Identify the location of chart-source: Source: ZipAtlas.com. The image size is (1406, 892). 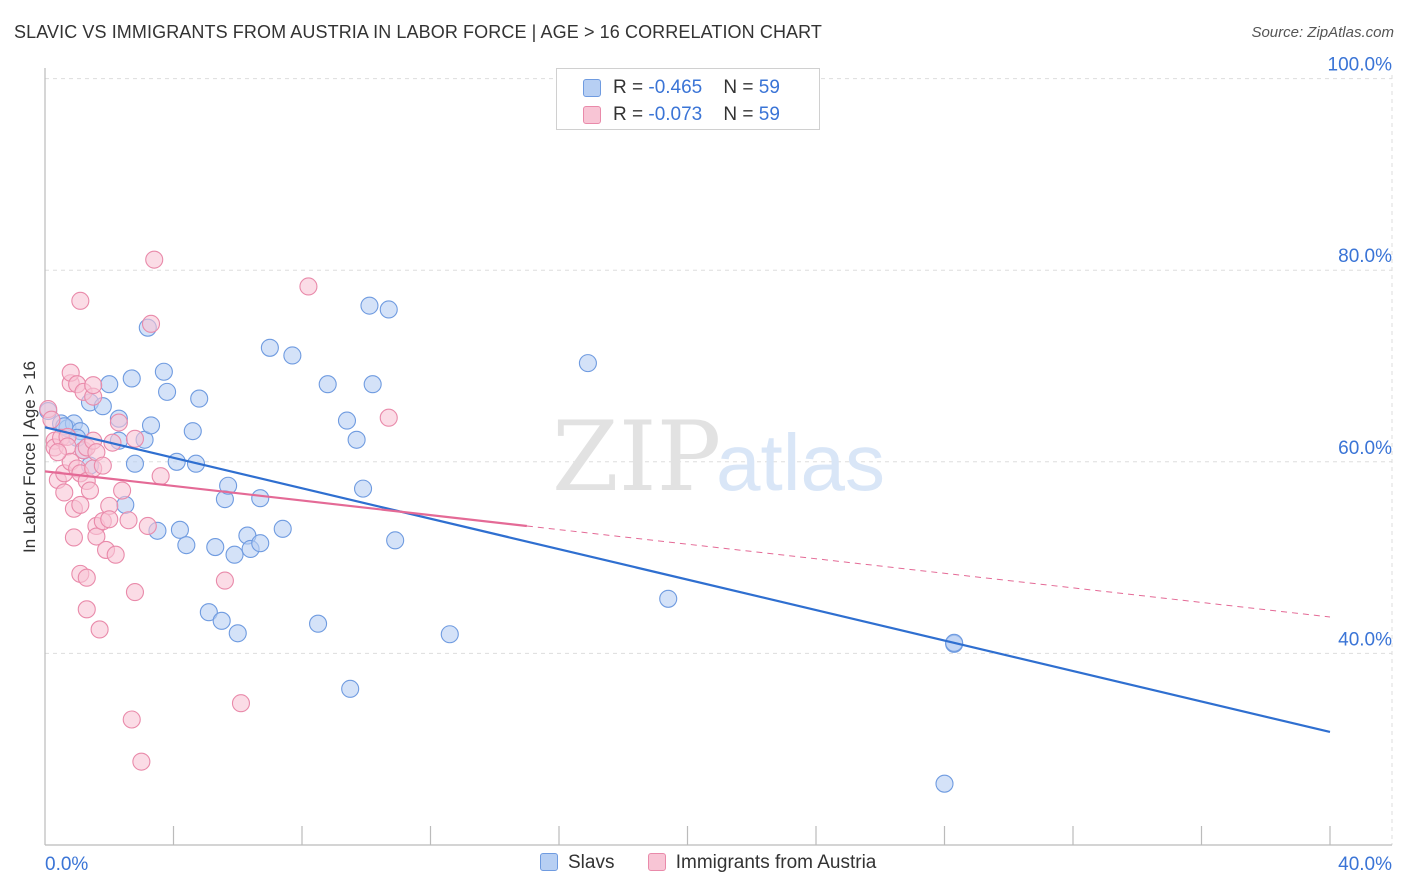
(1322, 32).